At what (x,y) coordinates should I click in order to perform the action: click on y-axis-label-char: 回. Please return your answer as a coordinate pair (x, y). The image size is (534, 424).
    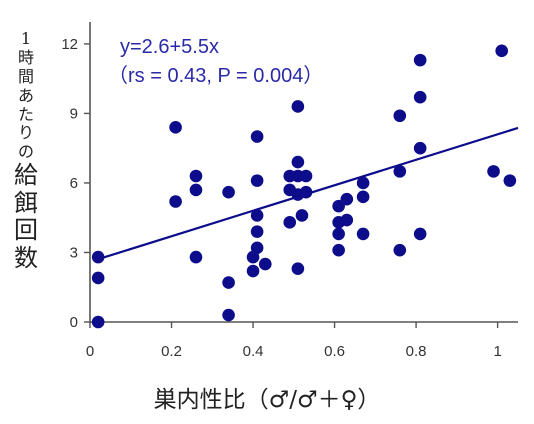
    Looking at the image, I should click on (26, 230).